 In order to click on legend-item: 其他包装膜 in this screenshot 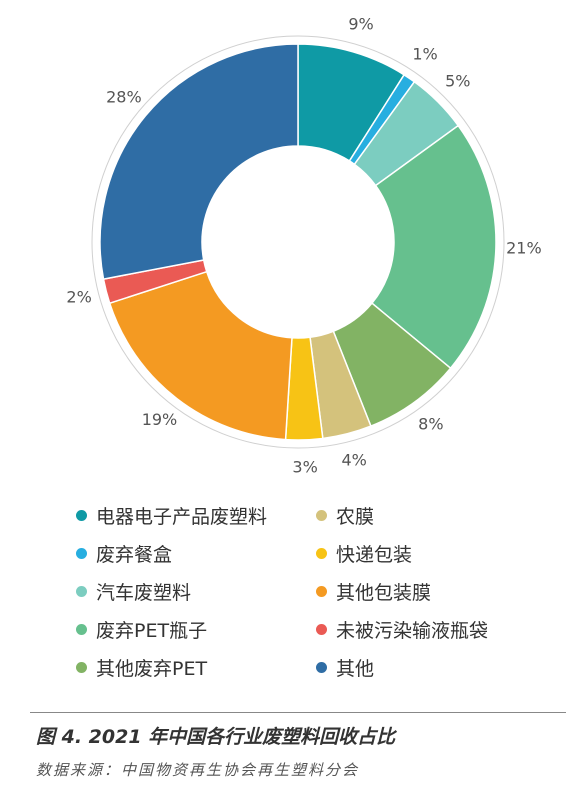, I will do `click(425, 591)`.